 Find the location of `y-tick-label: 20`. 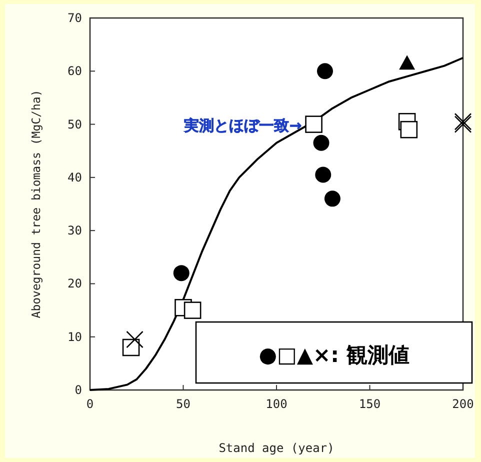

y-tick-label: 20 is located at coordinates (75, 283).